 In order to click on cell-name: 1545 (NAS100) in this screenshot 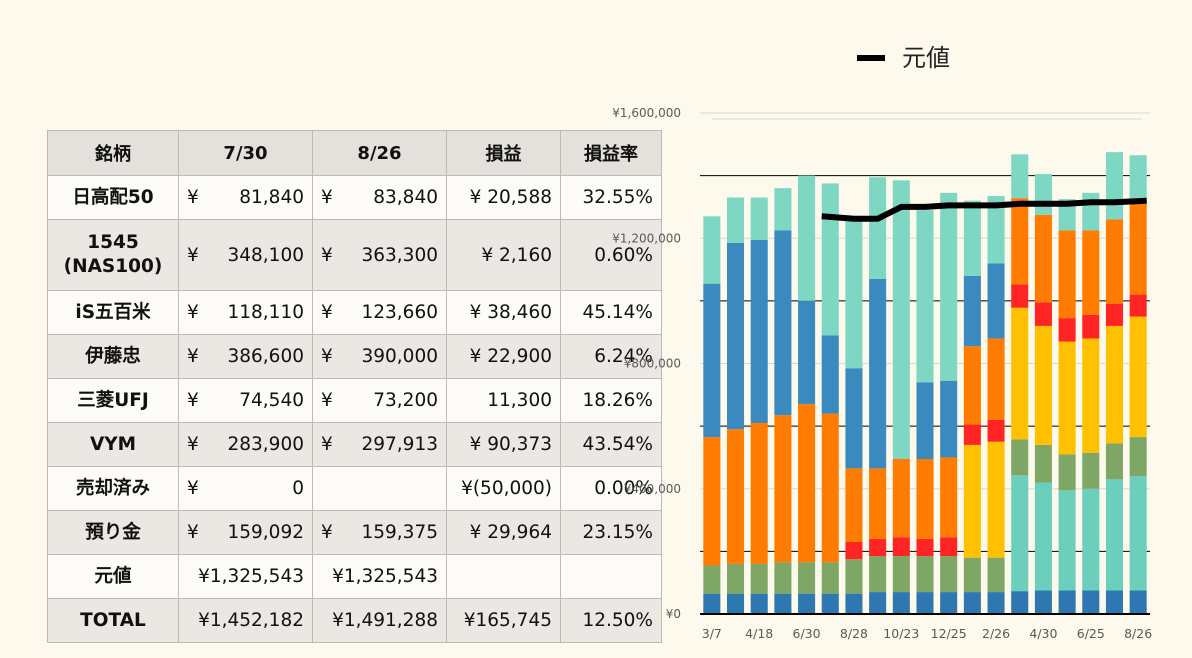, I will do `click(113, 255)`.